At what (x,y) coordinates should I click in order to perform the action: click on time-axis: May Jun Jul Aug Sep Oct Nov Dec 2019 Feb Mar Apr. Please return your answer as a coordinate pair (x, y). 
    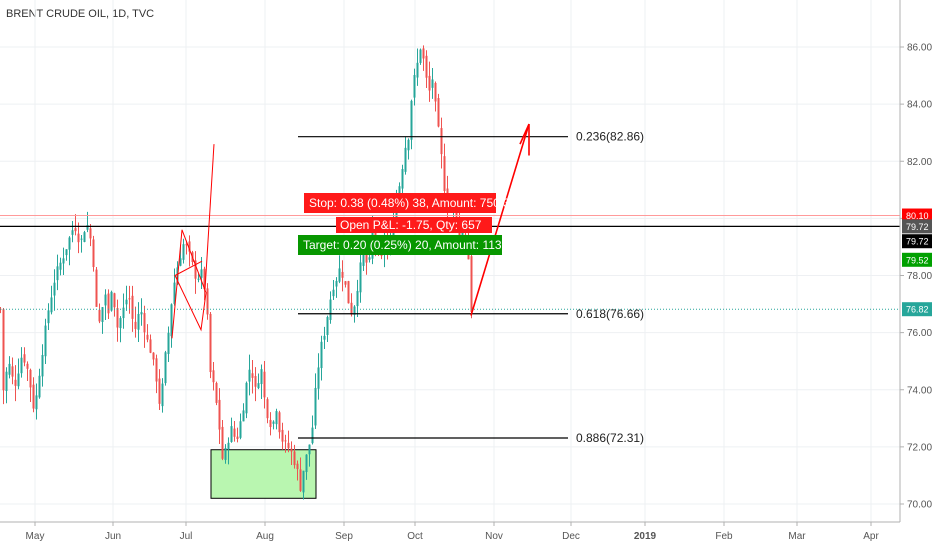
    Looking at the image, I should click on (450, 531).